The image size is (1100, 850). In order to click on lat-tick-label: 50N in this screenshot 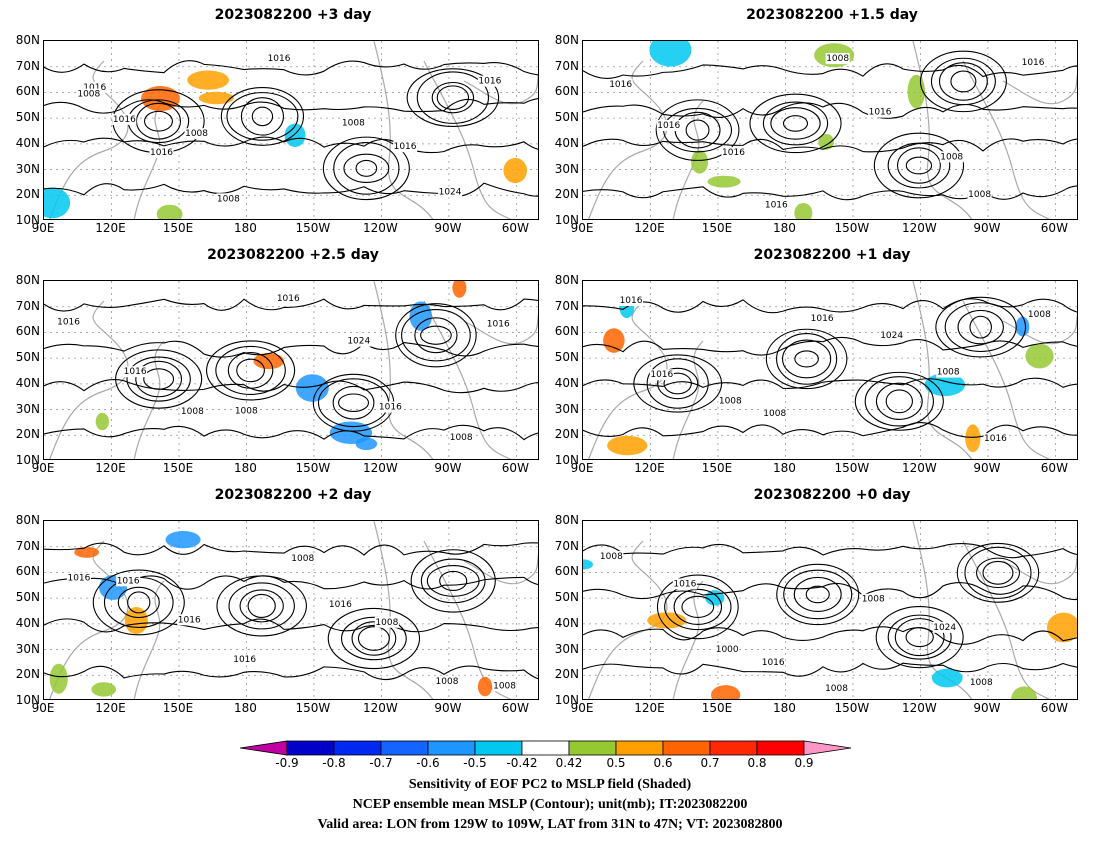, I will do `click(27, 357)`.